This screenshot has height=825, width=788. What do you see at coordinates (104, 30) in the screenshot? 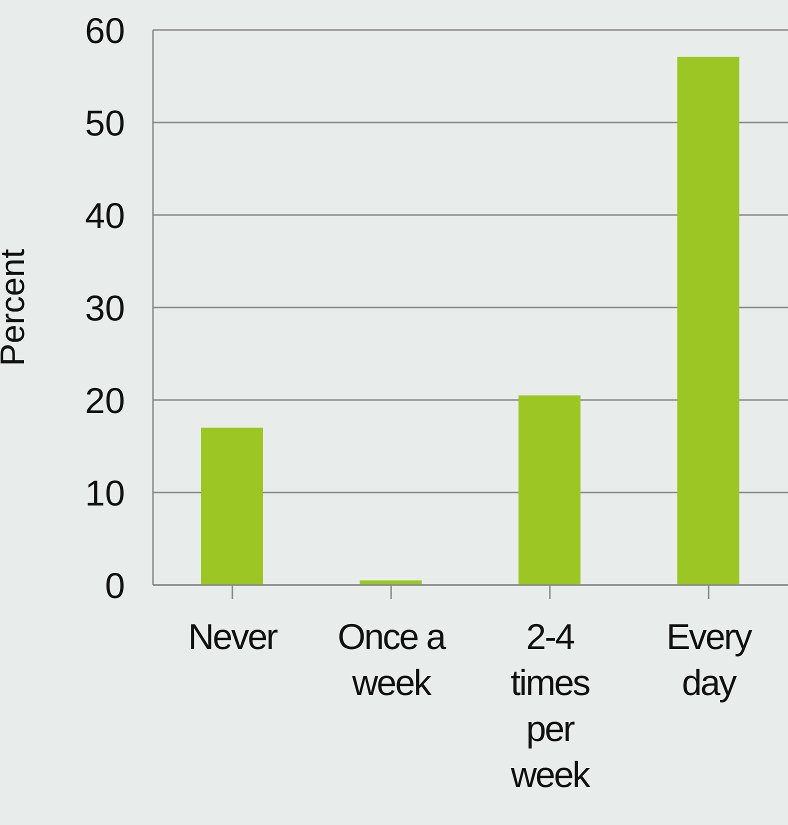
I see `y-tick-label: 60` at bounding box center [104, 30].